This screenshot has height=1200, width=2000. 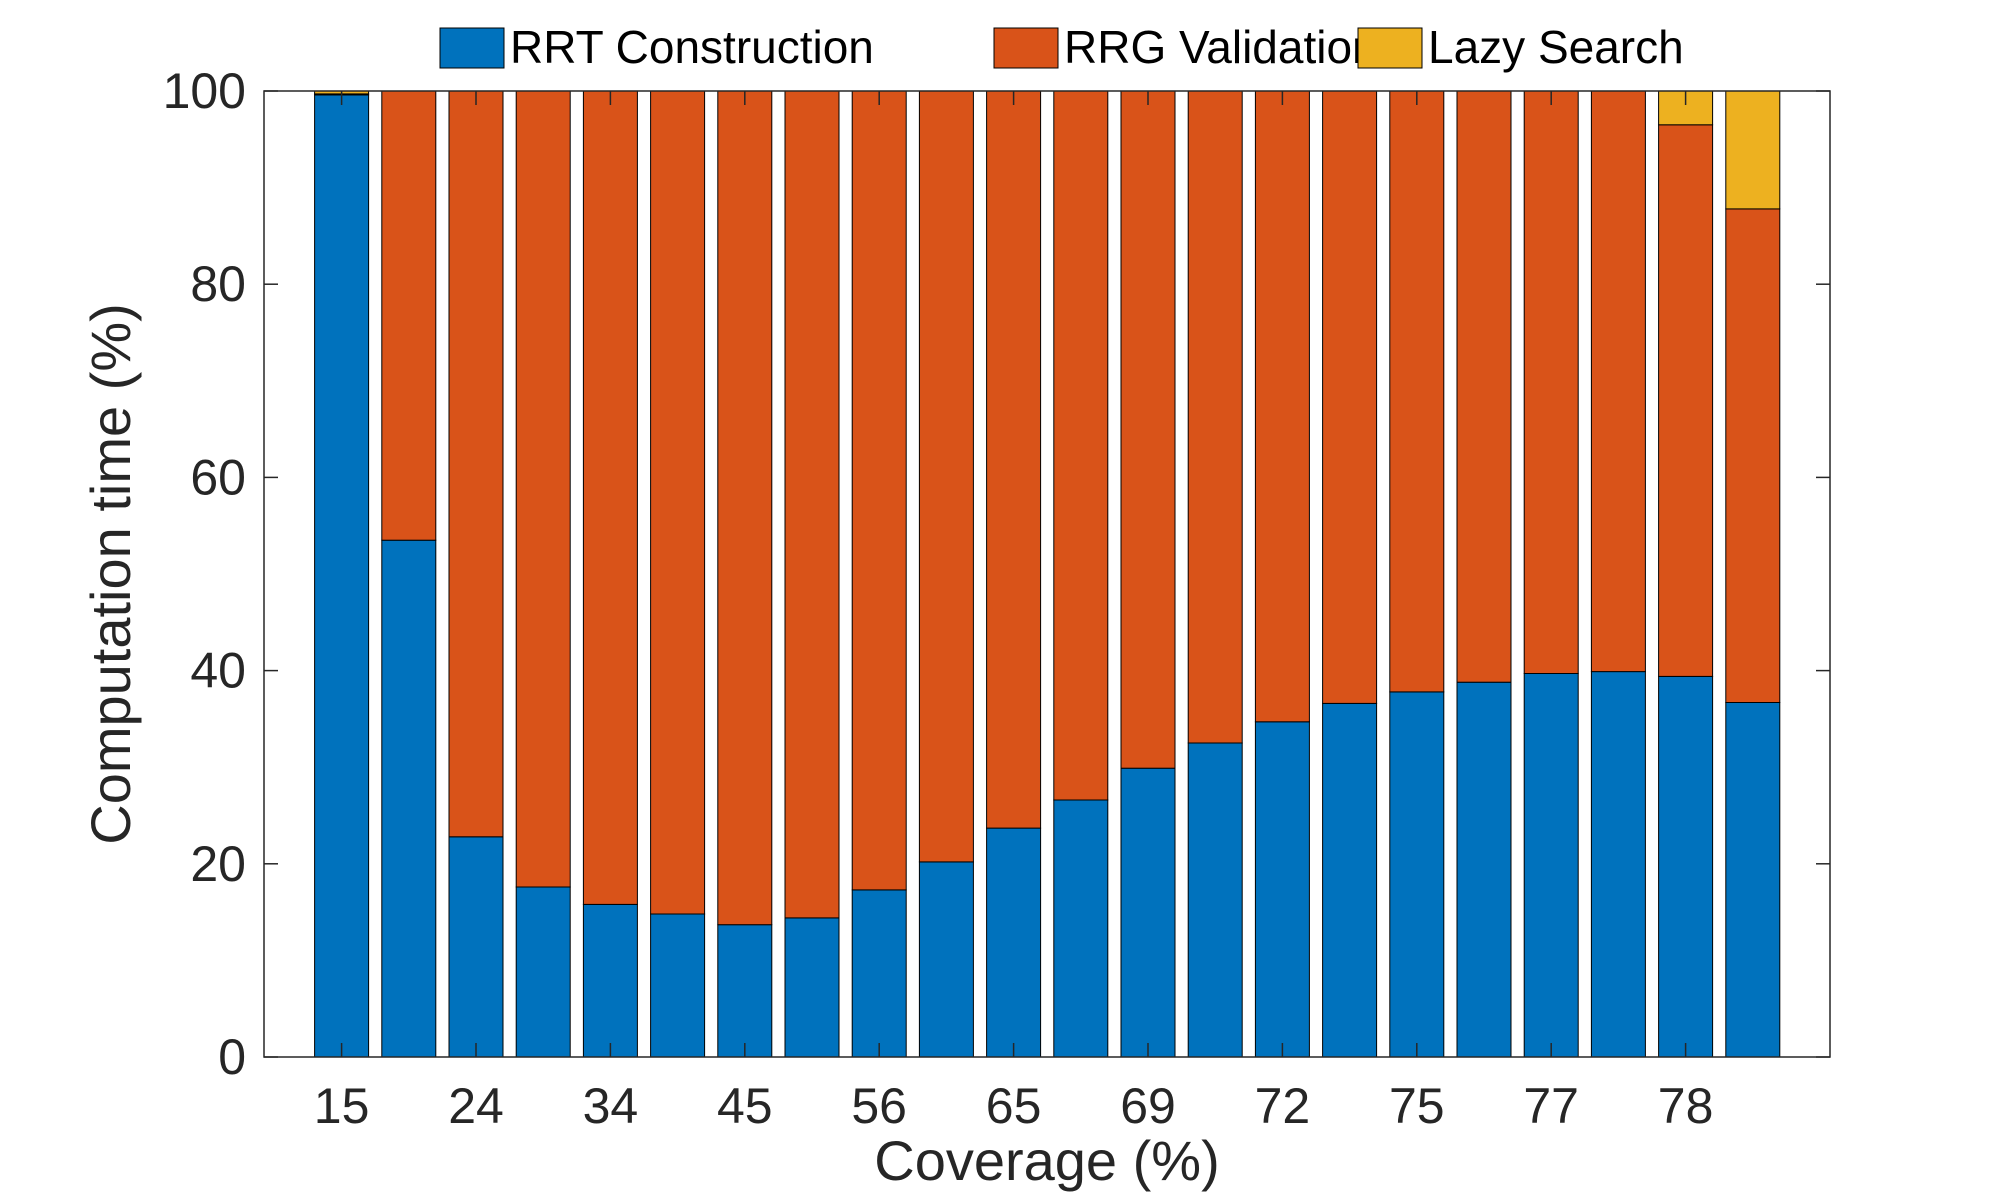 What do you see at coordinates (1148, 1106) in the screenshot?
I see `x-tick-label-69: 69` at bounding box center [1148, 1106].